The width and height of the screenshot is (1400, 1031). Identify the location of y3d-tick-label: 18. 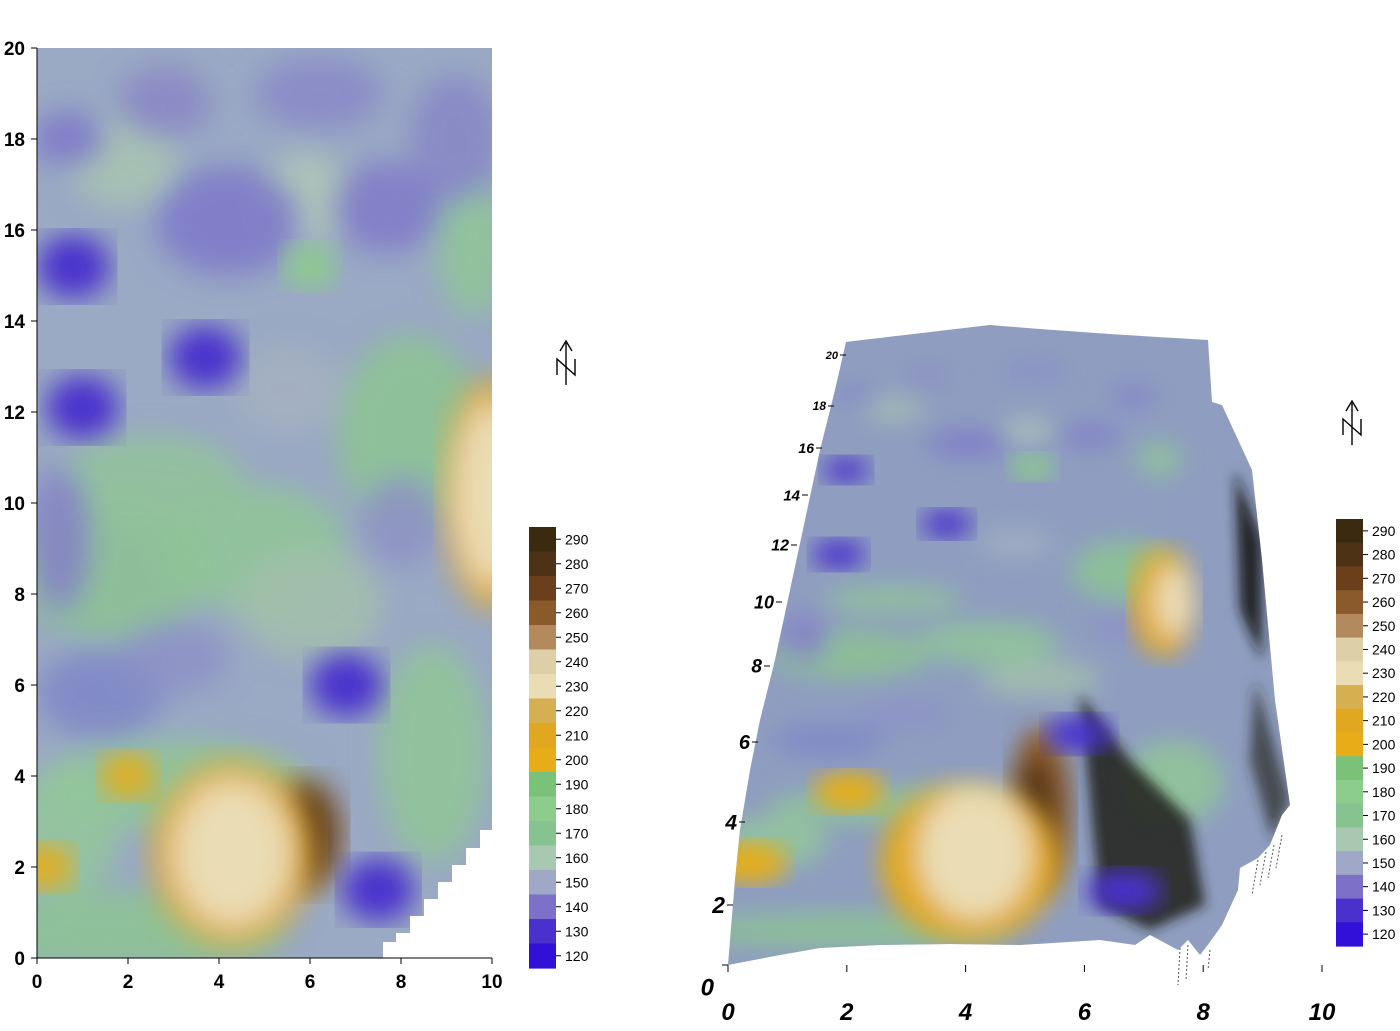
(820, 406).